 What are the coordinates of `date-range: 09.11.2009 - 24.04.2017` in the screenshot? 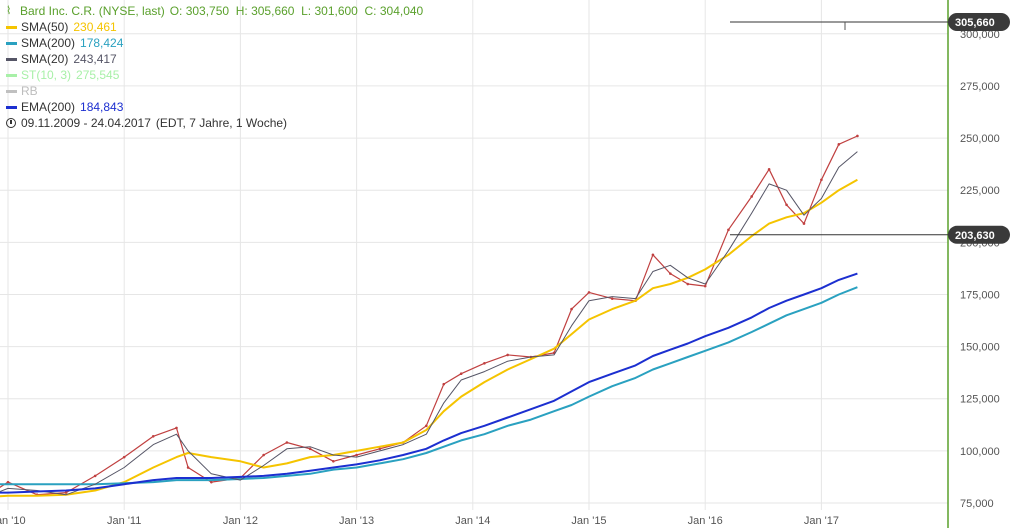 It's located at (86, 123).